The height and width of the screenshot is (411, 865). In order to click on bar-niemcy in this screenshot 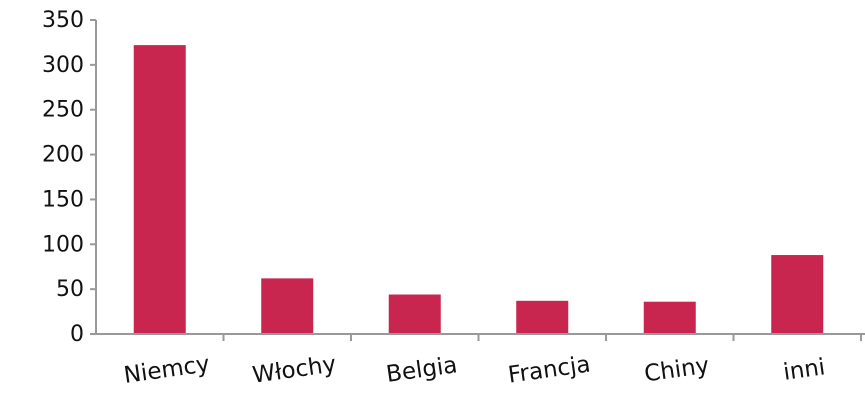, I will do `click(159, 190)`.